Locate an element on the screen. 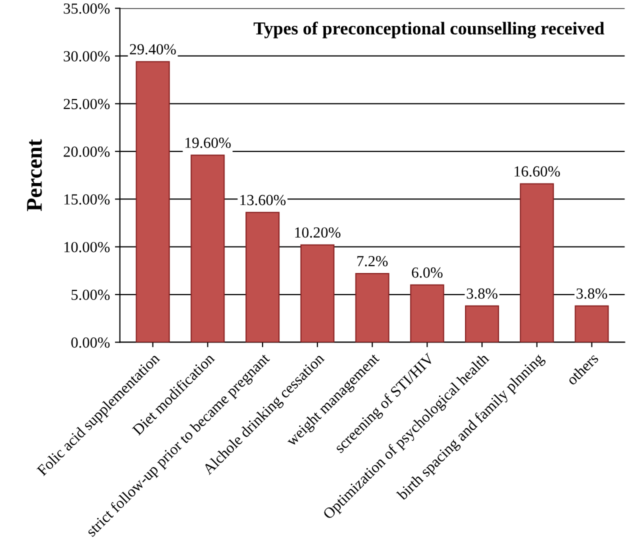 This screenshot has height=552, width=631. y-tick-label: 30.00% is located at coordinates (87, 56).